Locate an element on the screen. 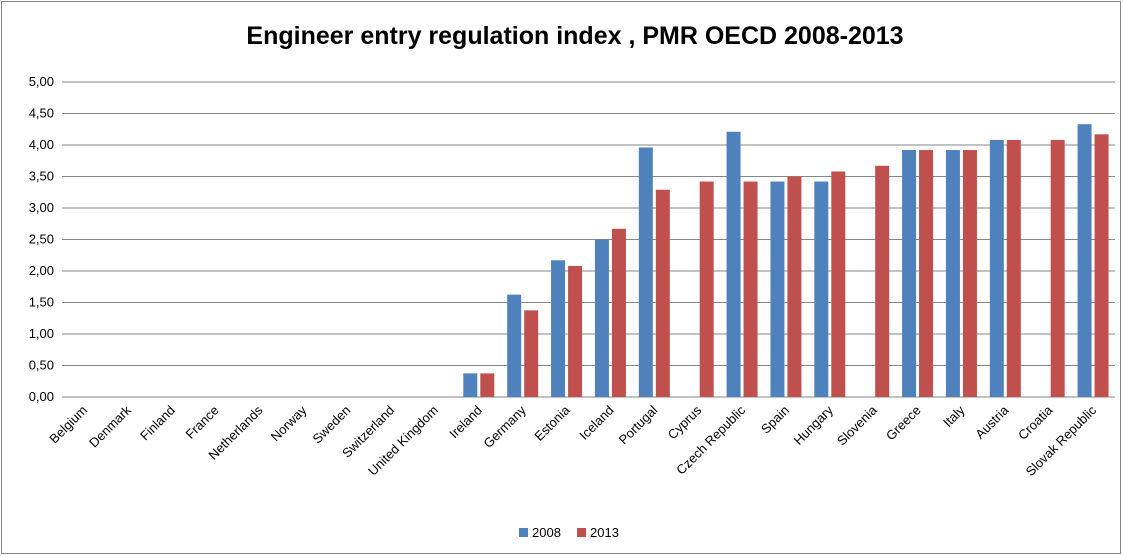  y-tick-label: 4,50 is located at coordinates (41, 113).